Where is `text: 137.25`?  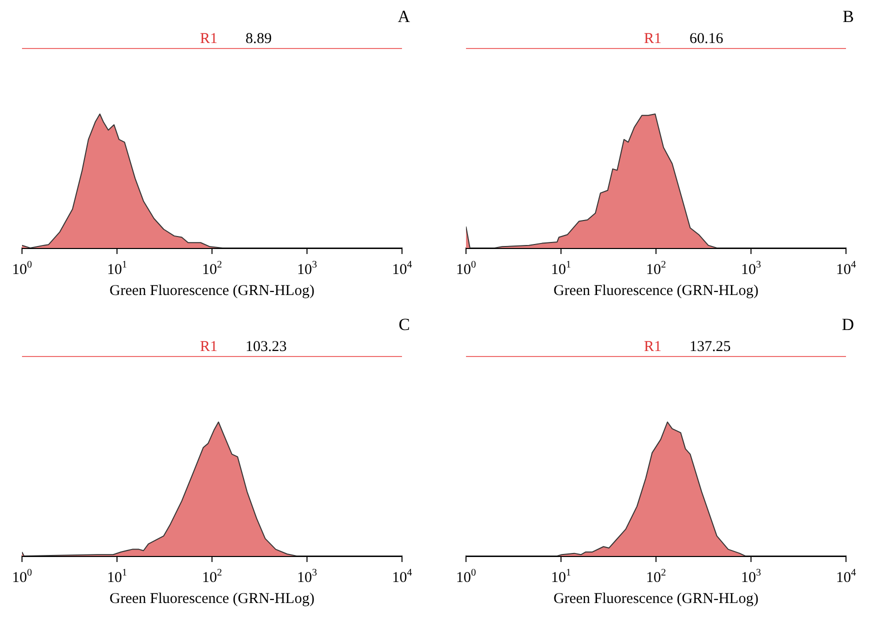 text: 137.25 is located at coordinates (710, 347).